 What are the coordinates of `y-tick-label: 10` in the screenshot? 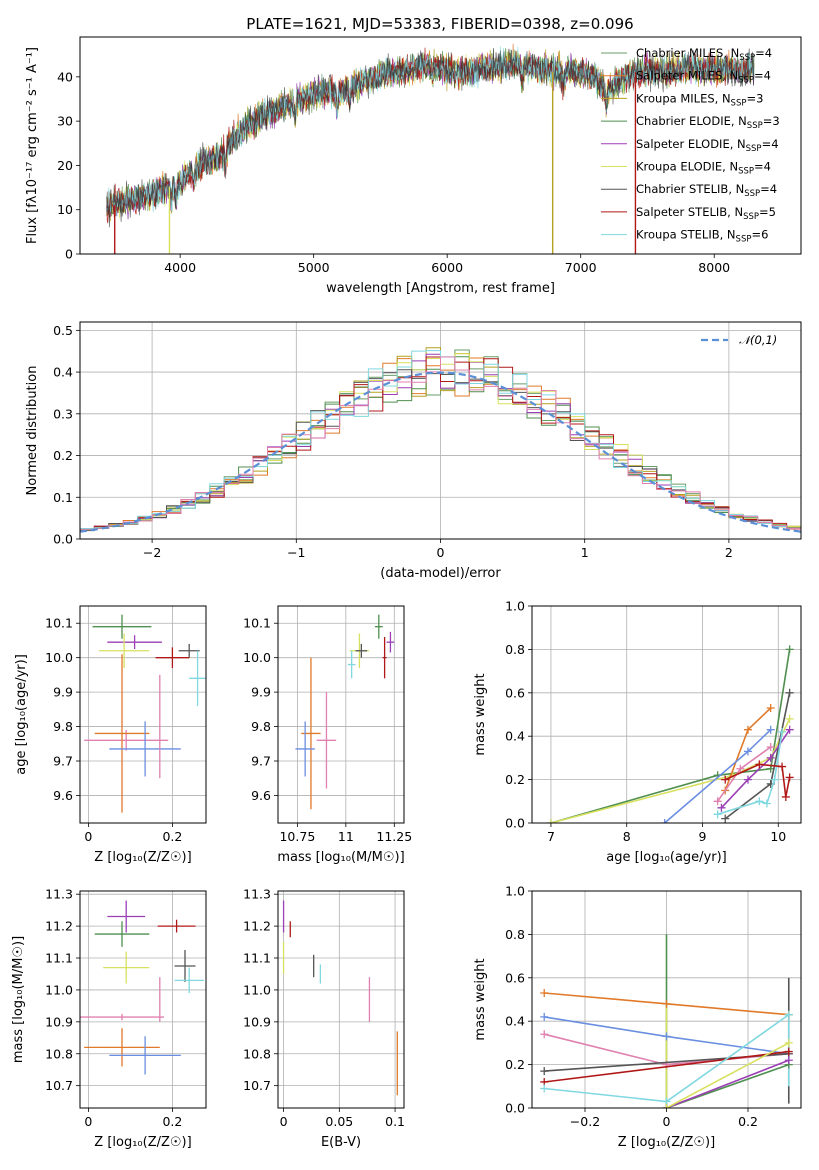 It's located at (65, 209).